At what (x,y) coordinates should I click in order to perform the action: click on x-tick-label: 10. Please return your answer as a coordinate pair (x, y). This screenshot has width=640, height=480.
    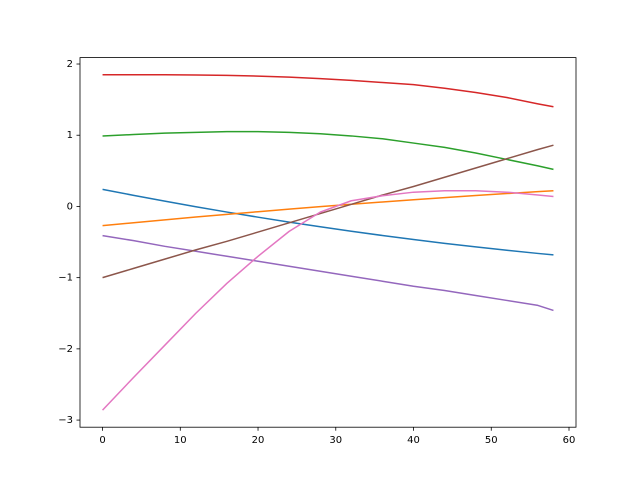
    Looking at the image, I should click on (180, 440).